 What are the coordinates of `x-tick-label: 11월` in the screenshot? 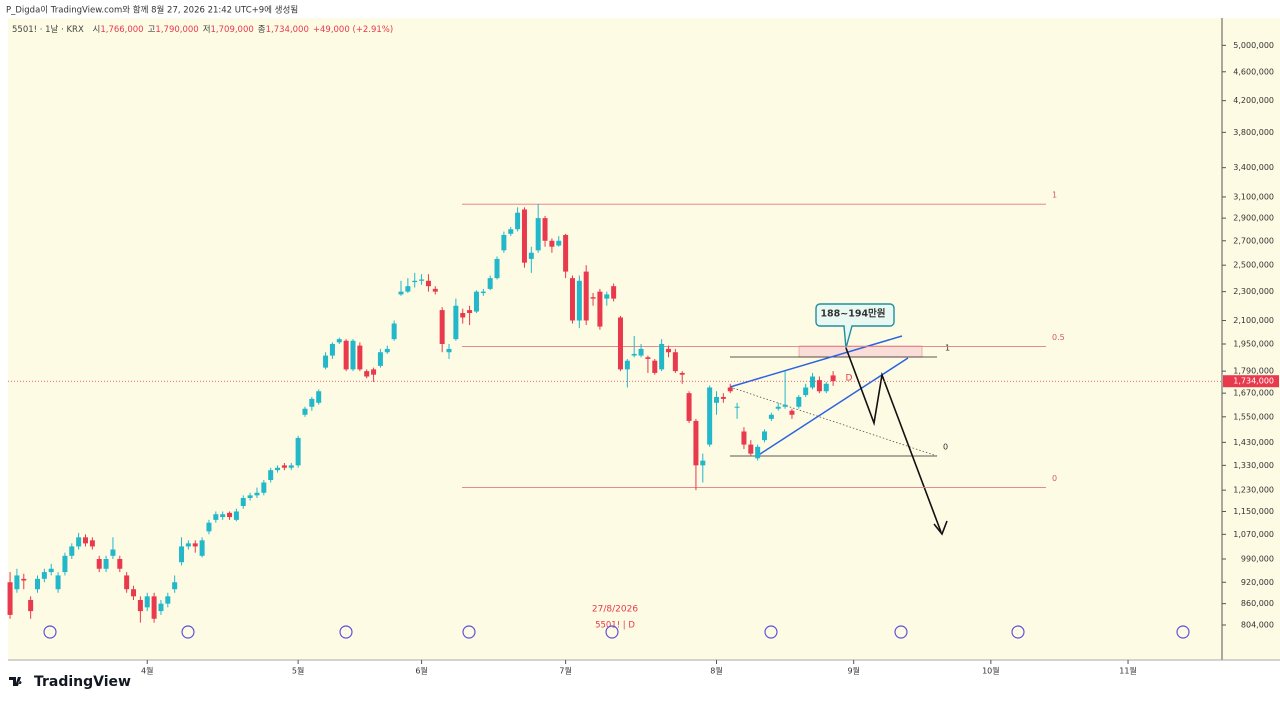 It's located at (1128, 671).